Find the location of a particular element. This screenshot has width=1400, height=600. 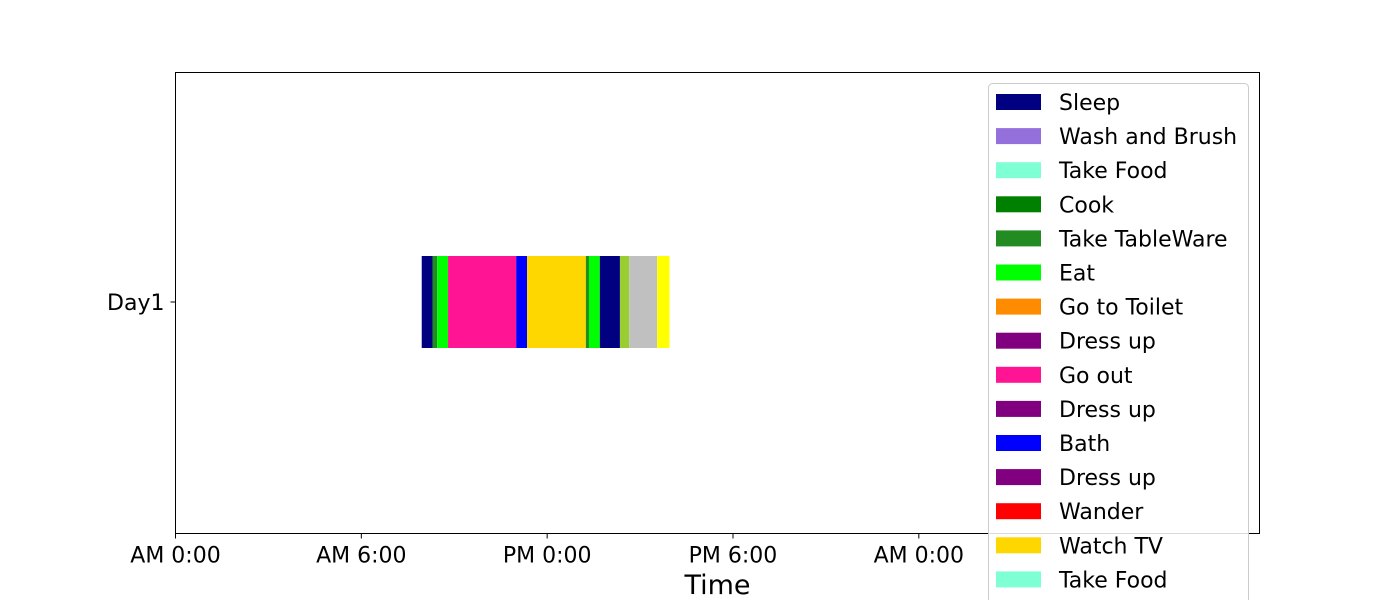

legend-label: Bath is located at coordinates (1084, 444).